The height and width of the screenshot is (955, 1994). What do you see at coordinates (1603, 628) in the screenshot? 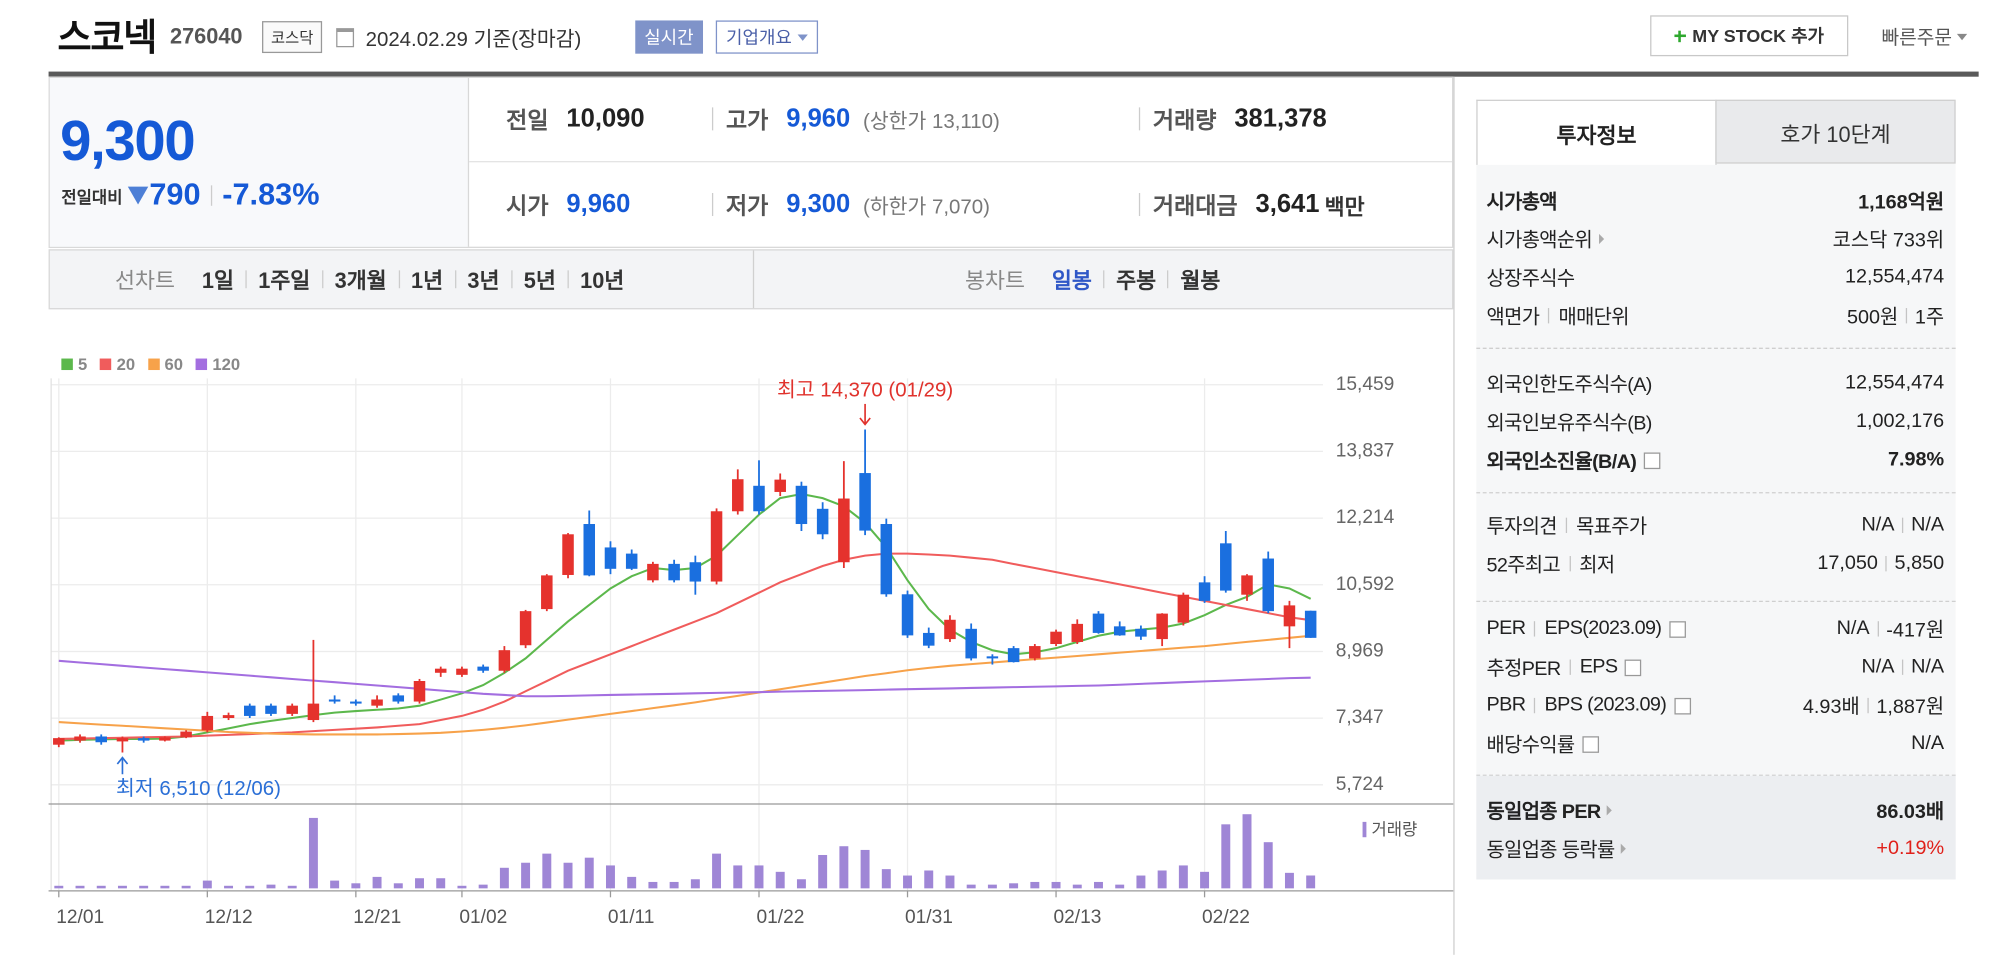
I see `label-text: EPS(2023.09)` at bounding box center [1603, 628].